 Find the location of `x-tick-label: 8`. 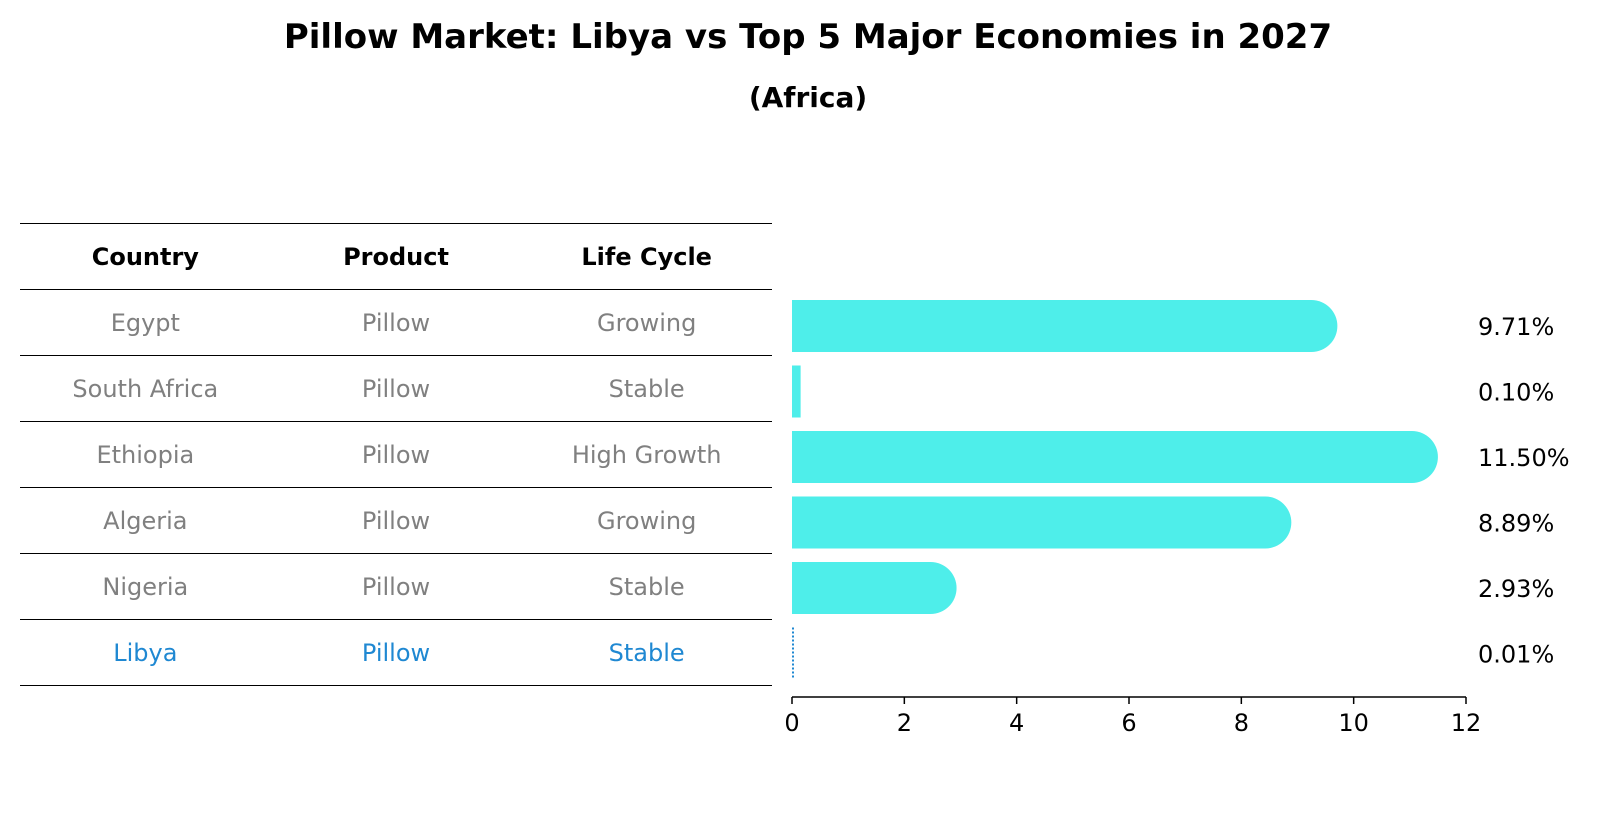

x-tick-label: 8 is located at coordinates (1241, 723).